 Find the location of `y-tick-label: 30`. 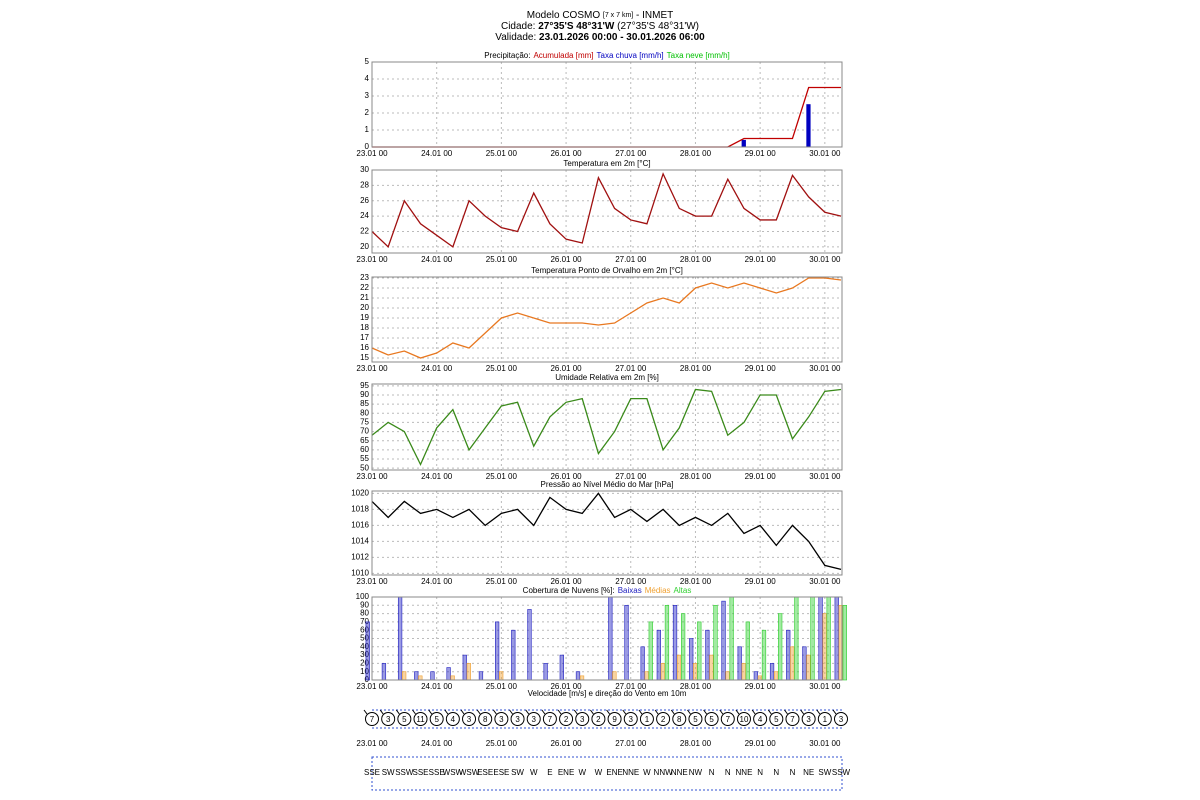

y-tick-label: 30 is located at coordinates (364, 654).